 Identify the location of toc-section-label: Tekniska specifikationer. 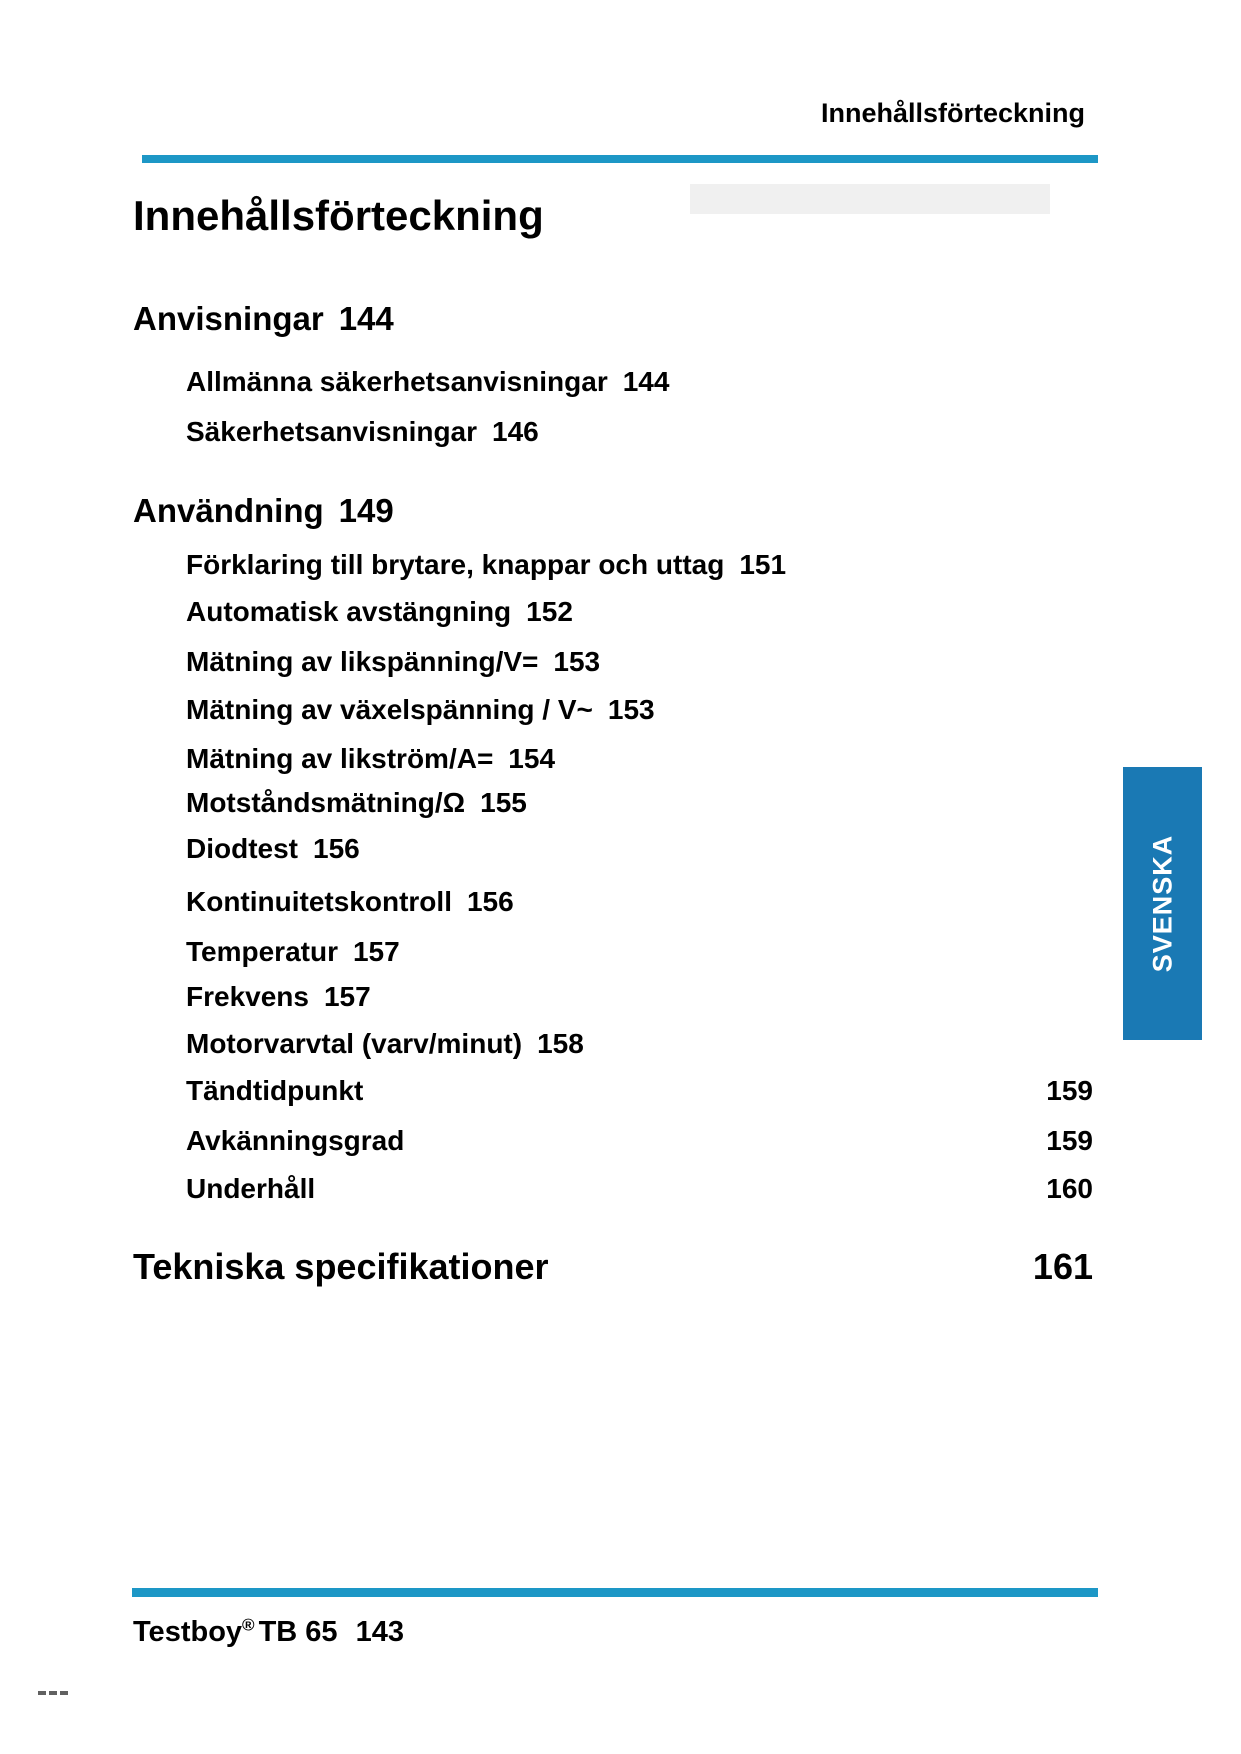
(341, 1266).